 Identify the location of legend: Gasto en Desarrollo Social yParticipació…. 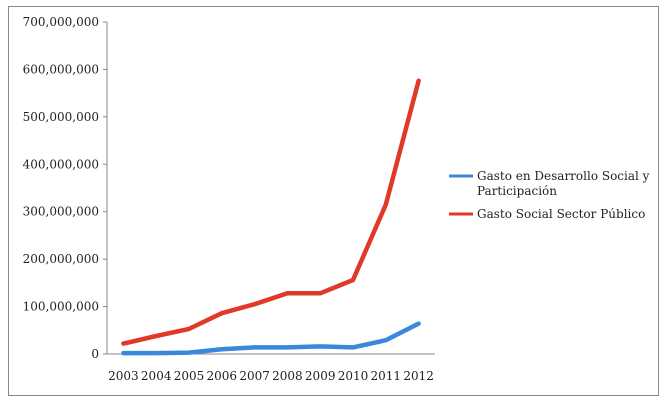
(549, 195).